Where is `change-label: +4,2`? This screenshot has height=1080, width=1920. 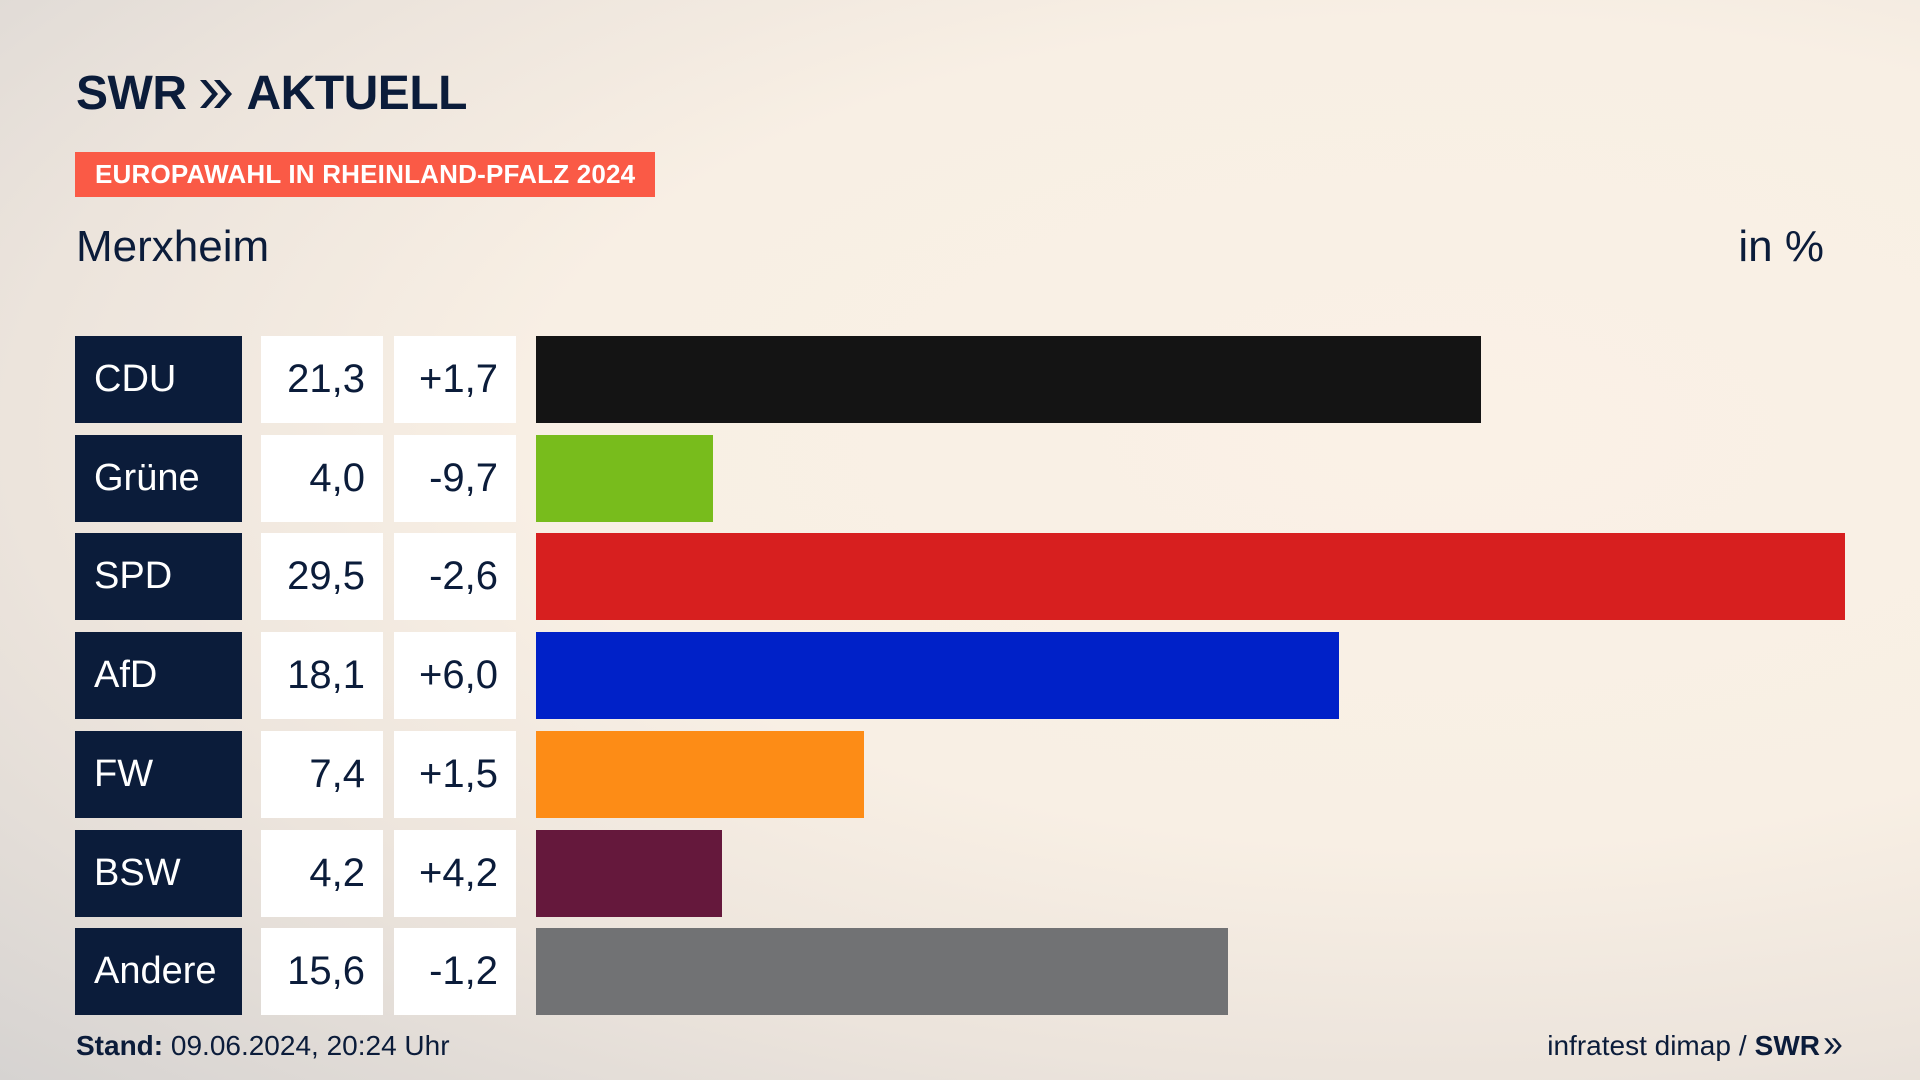
change-label: +4,2 is located at coordinates (455, 873).